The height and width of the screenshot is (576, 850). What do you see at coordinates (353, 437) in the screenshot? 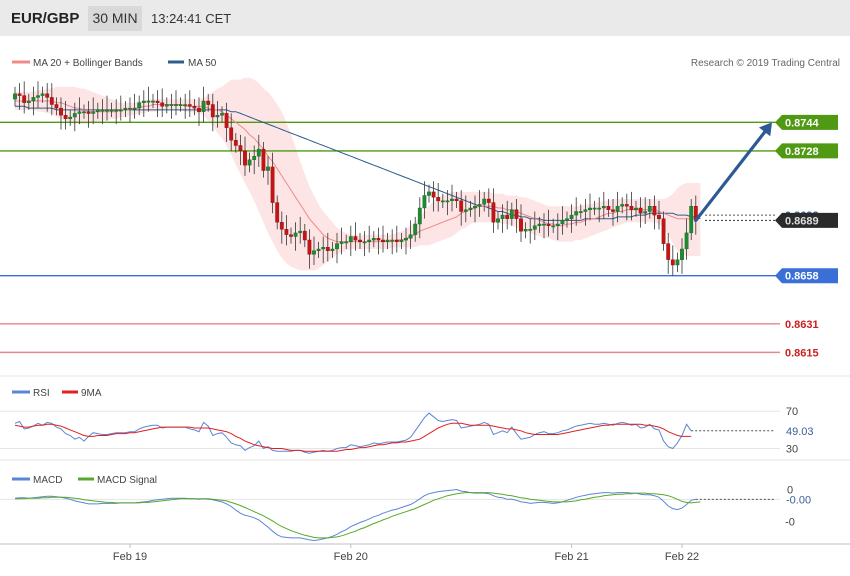
I see `rsi-9ma-line` at bounding box center [353, 437].